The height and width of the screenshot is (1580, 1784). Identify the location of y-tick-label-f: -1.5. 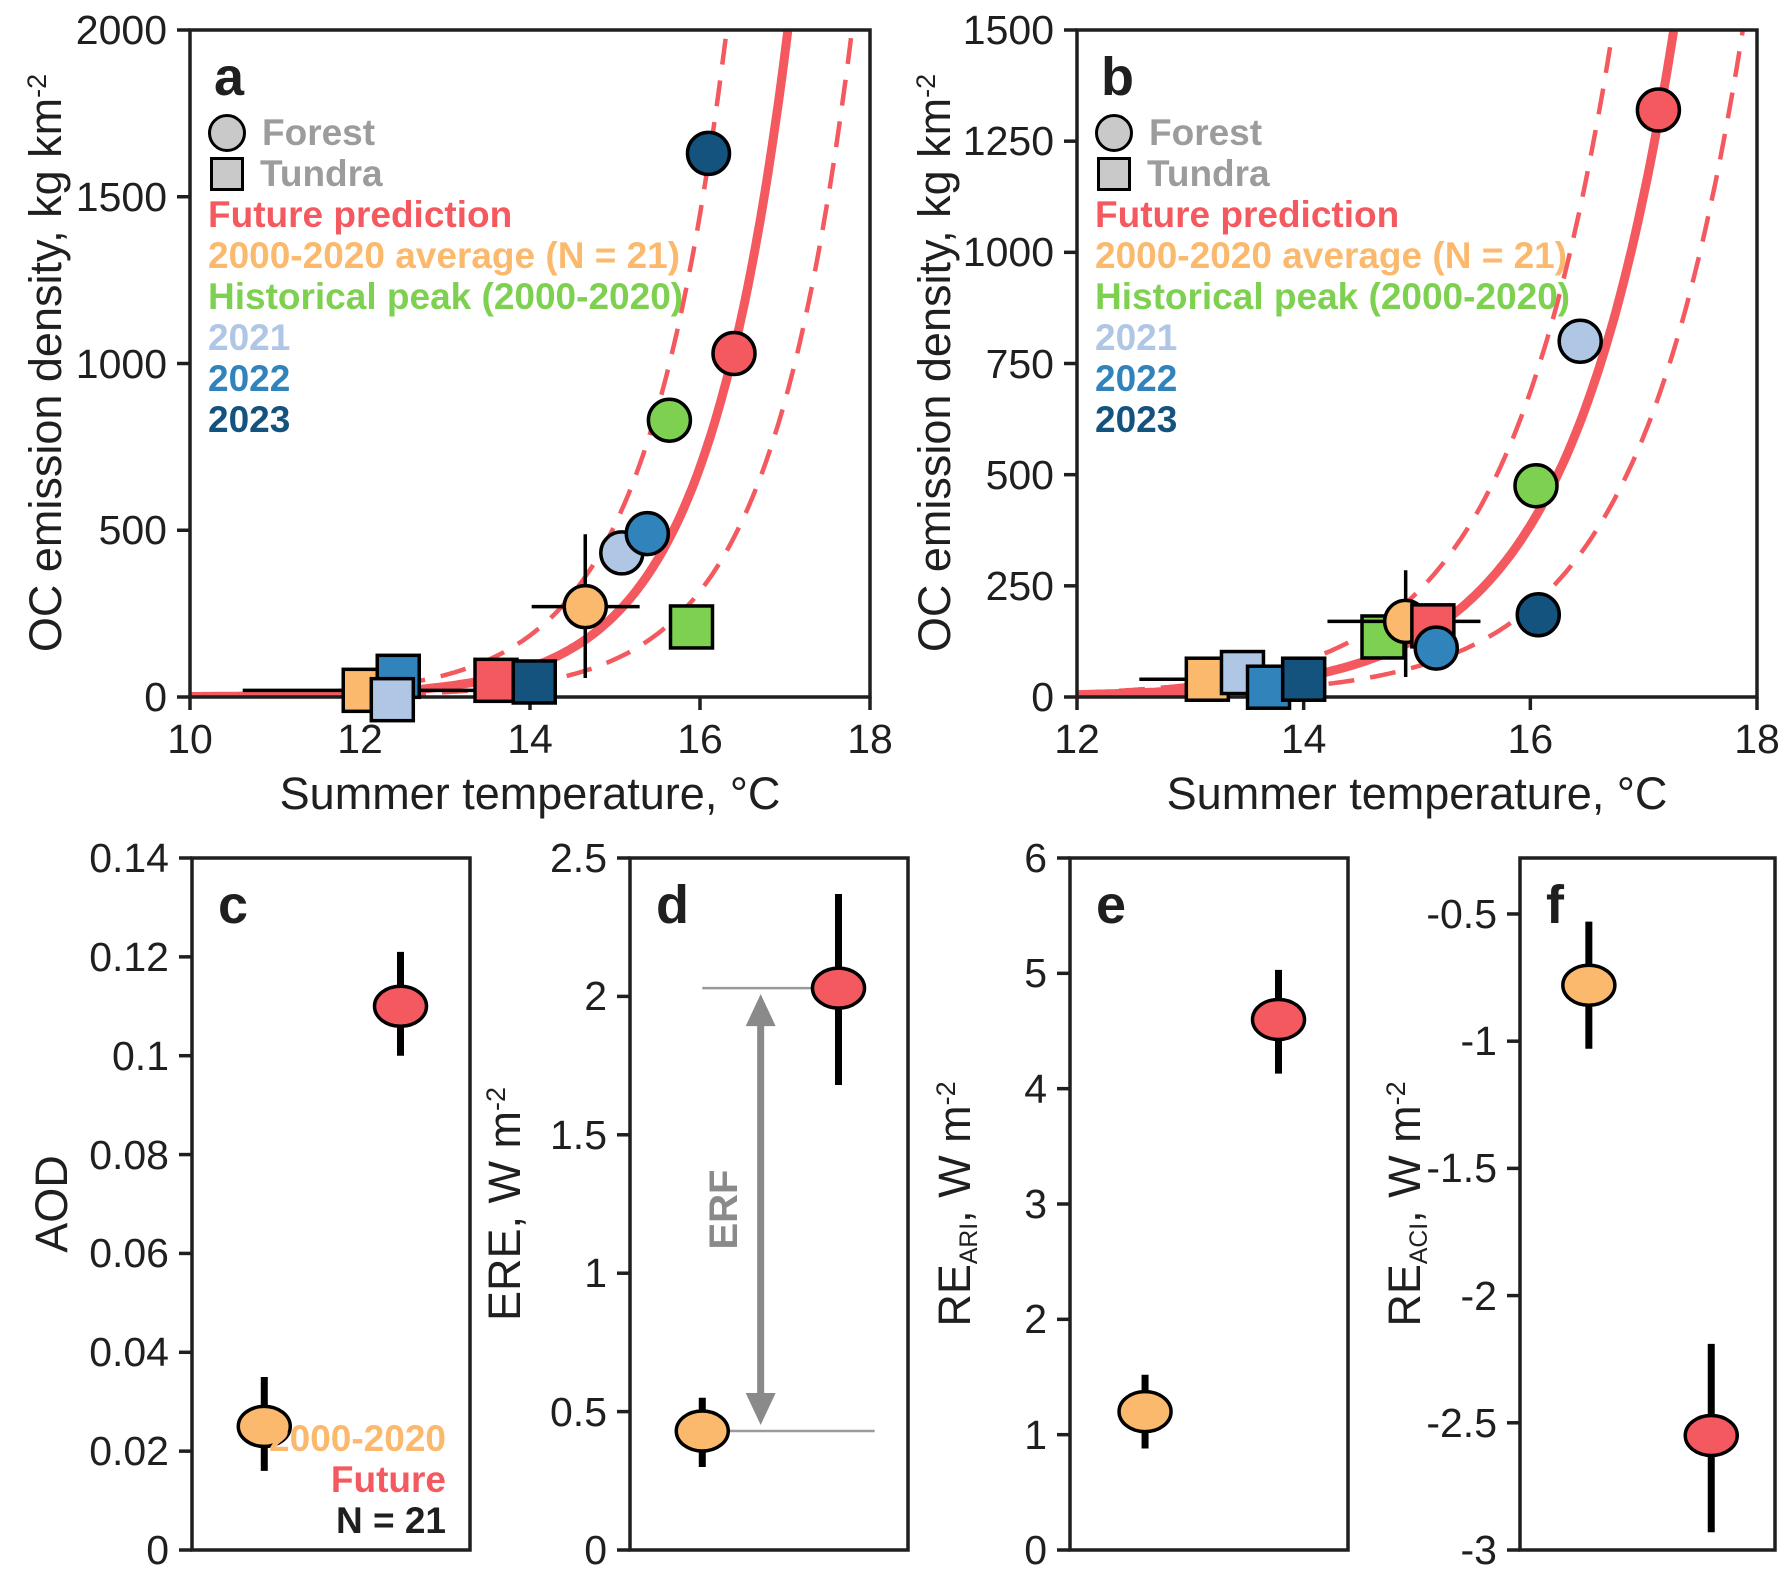
(1461, 1168).